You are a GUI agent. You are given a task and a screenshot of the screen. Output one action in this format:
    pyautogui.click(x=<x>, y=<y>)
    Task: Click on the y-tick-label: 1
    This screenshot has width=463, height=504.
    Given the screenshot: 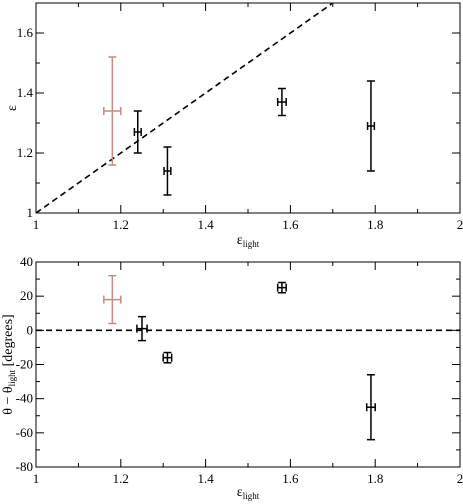 What is the action you would take?
    pyautogui.click(x=30, y=212)
    